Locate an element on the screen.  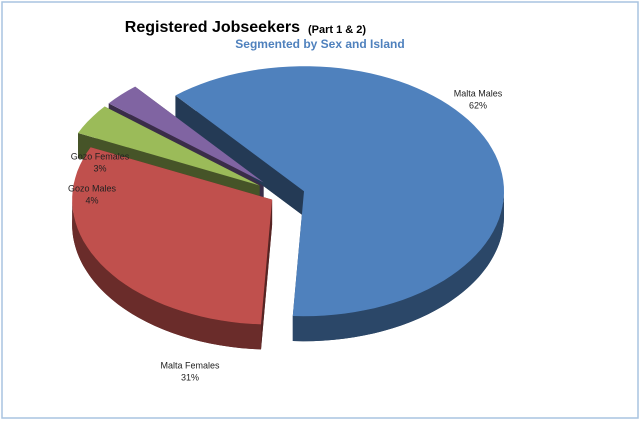
data-label-value: 4% is located at coordinates (91, 200).